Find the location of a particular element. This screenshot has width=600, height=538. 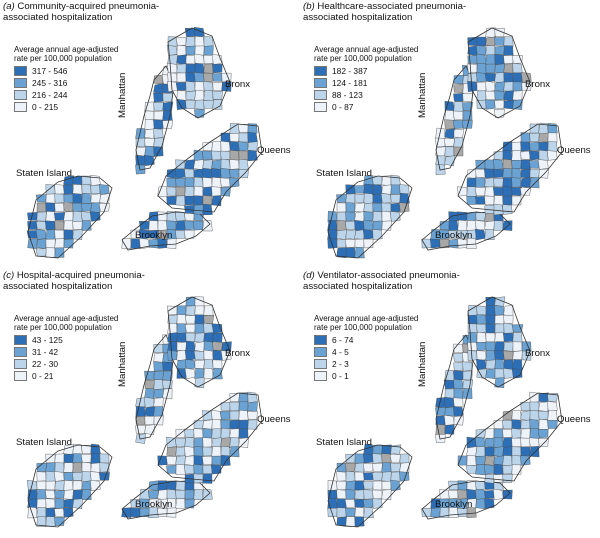

legend-item: 0 - 87 is located at coordinates (366, 107).